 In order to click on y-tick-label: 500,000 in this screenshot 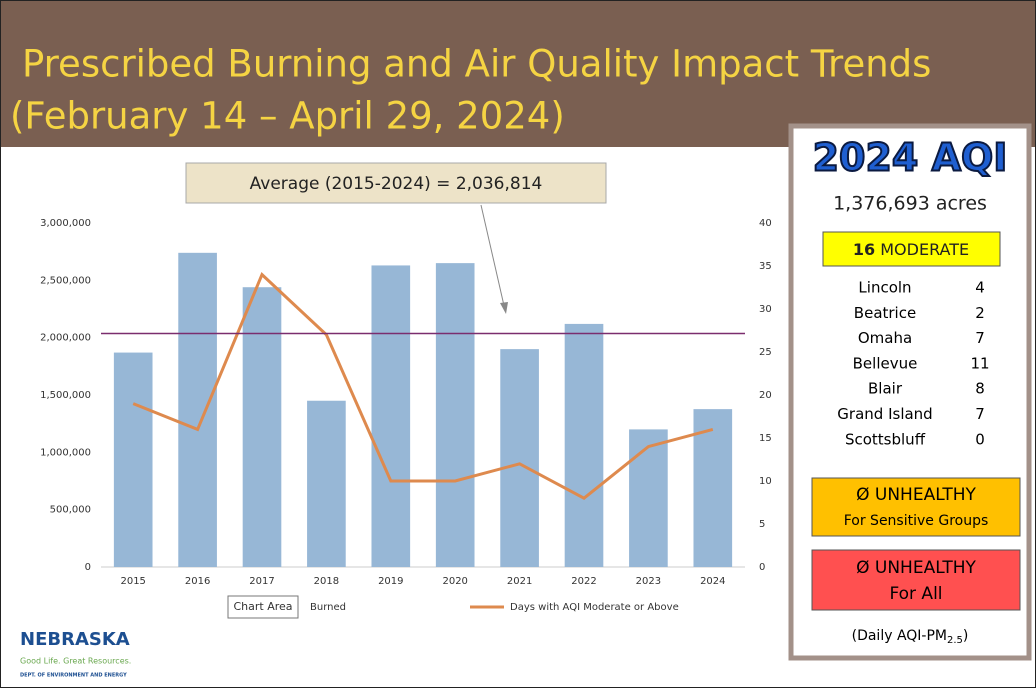, I will do `click(70, 510)`.